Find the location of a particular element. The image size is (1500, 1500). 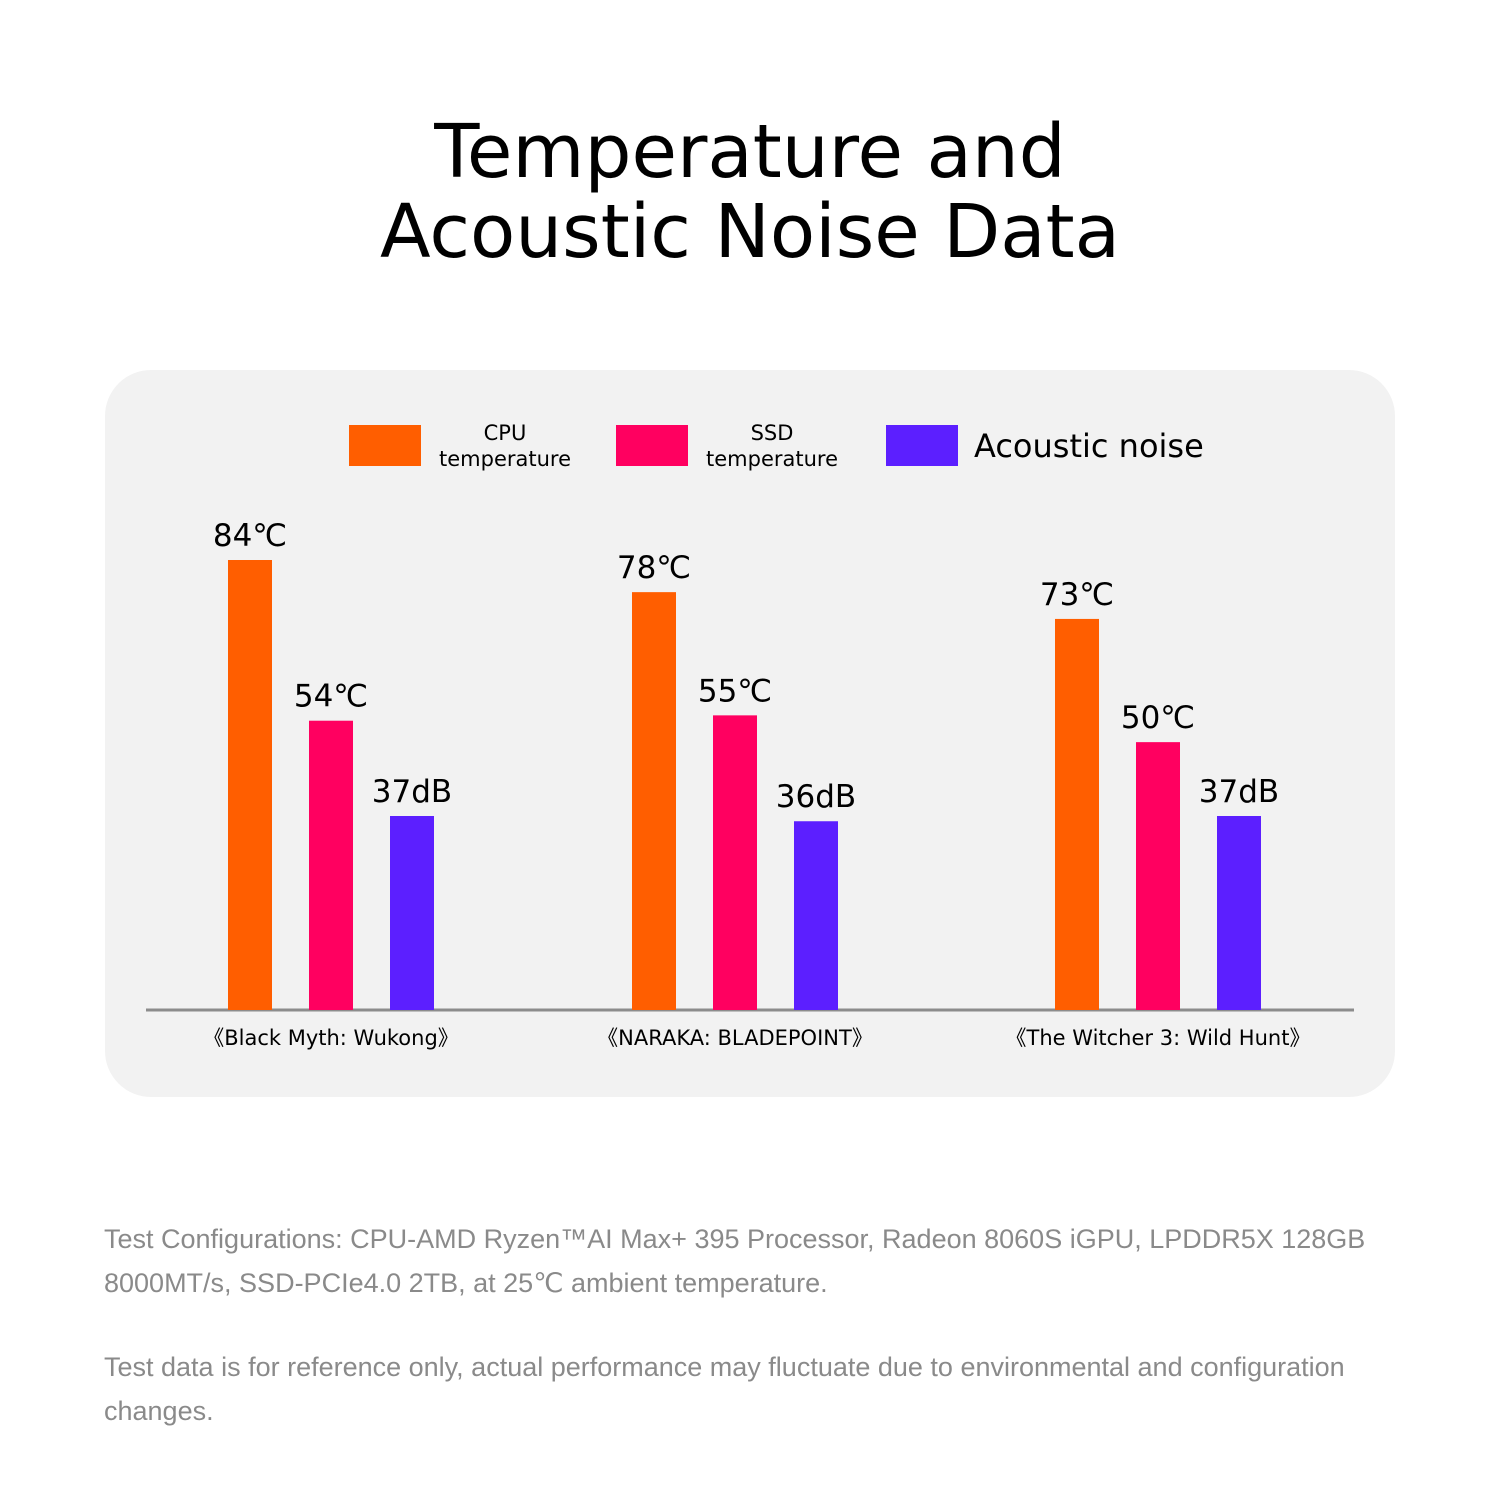

legend-swatch-acoustic-noise is located at coordinates (922, 445).